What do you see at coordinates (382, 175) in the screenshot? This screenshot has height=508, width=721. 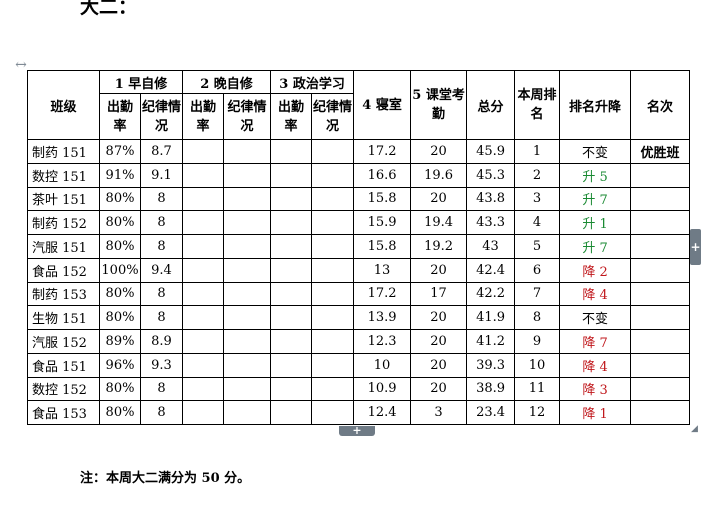 I see `dorm-score-cell: 16.6` at bounding box center [382, 175].